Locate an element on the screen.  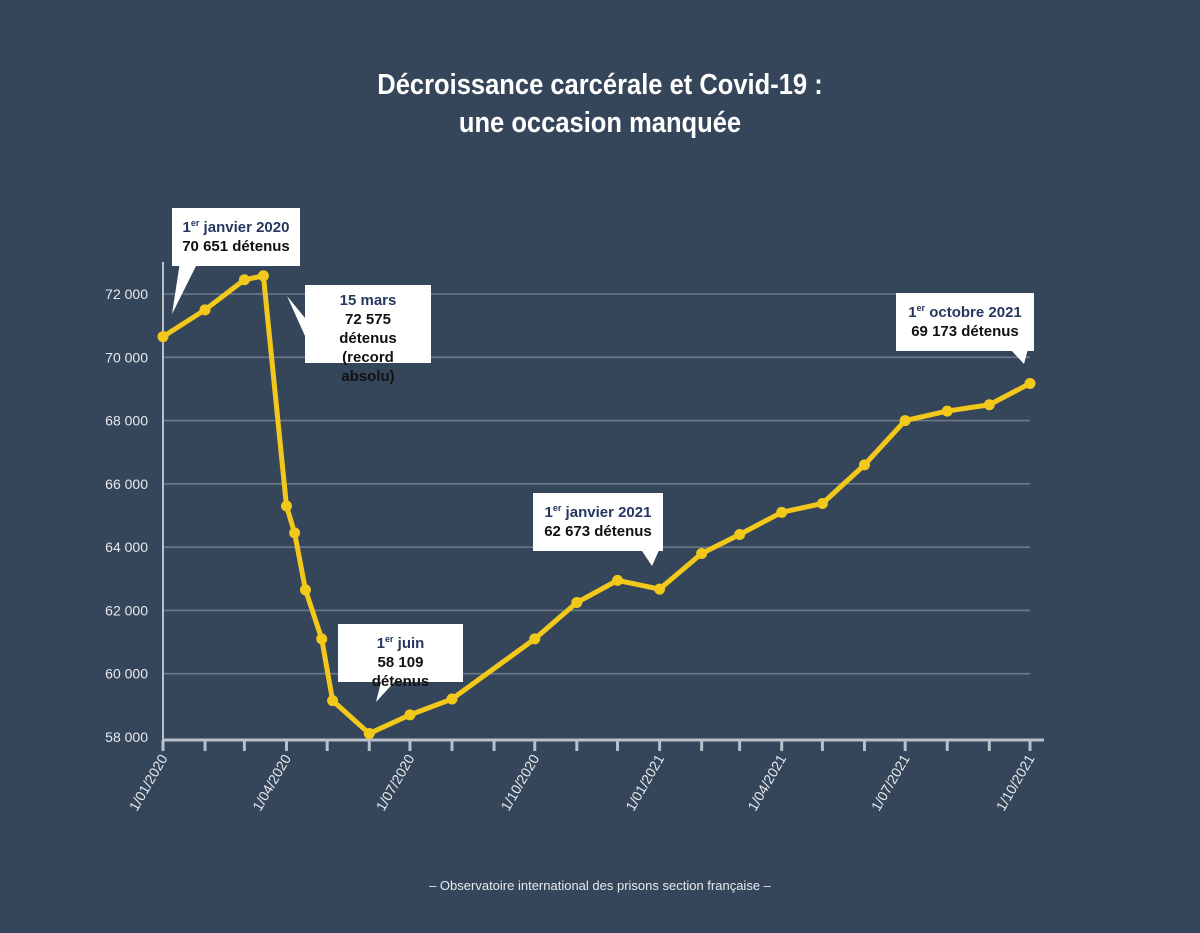
y-tick-label: 62 000 is located at coordinates (126, 610).